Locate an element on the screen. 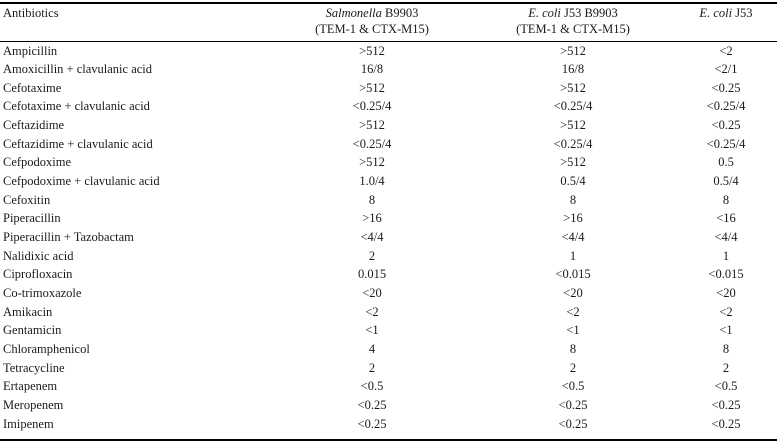 The image size is (777, 442). table-row: Chloramphenicol 4 8 8 is located at coordinates (388, 349).